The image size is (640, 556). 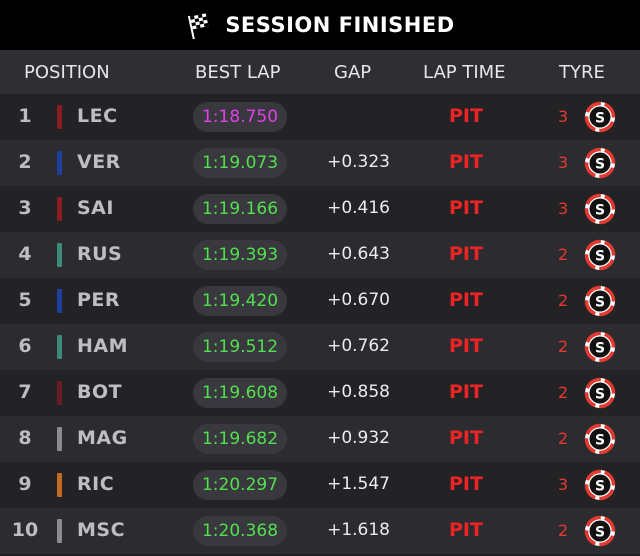 I want to click on column-tyre: TYRE, so click(x=582, y=72).